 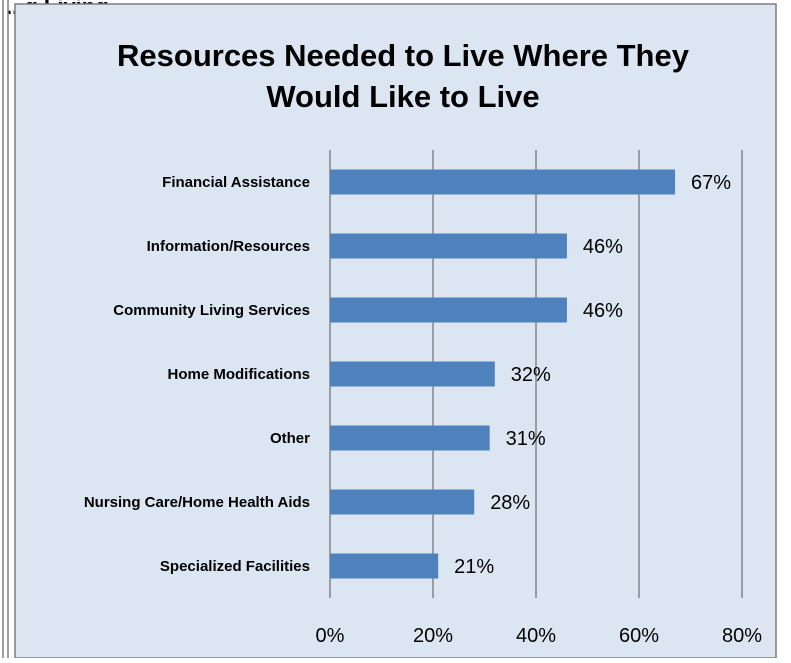 What do you see at coordinates (236, 182) in the screenshot?
I see `category-label-0: Financial Assistance` at bounding box center [236, 182].